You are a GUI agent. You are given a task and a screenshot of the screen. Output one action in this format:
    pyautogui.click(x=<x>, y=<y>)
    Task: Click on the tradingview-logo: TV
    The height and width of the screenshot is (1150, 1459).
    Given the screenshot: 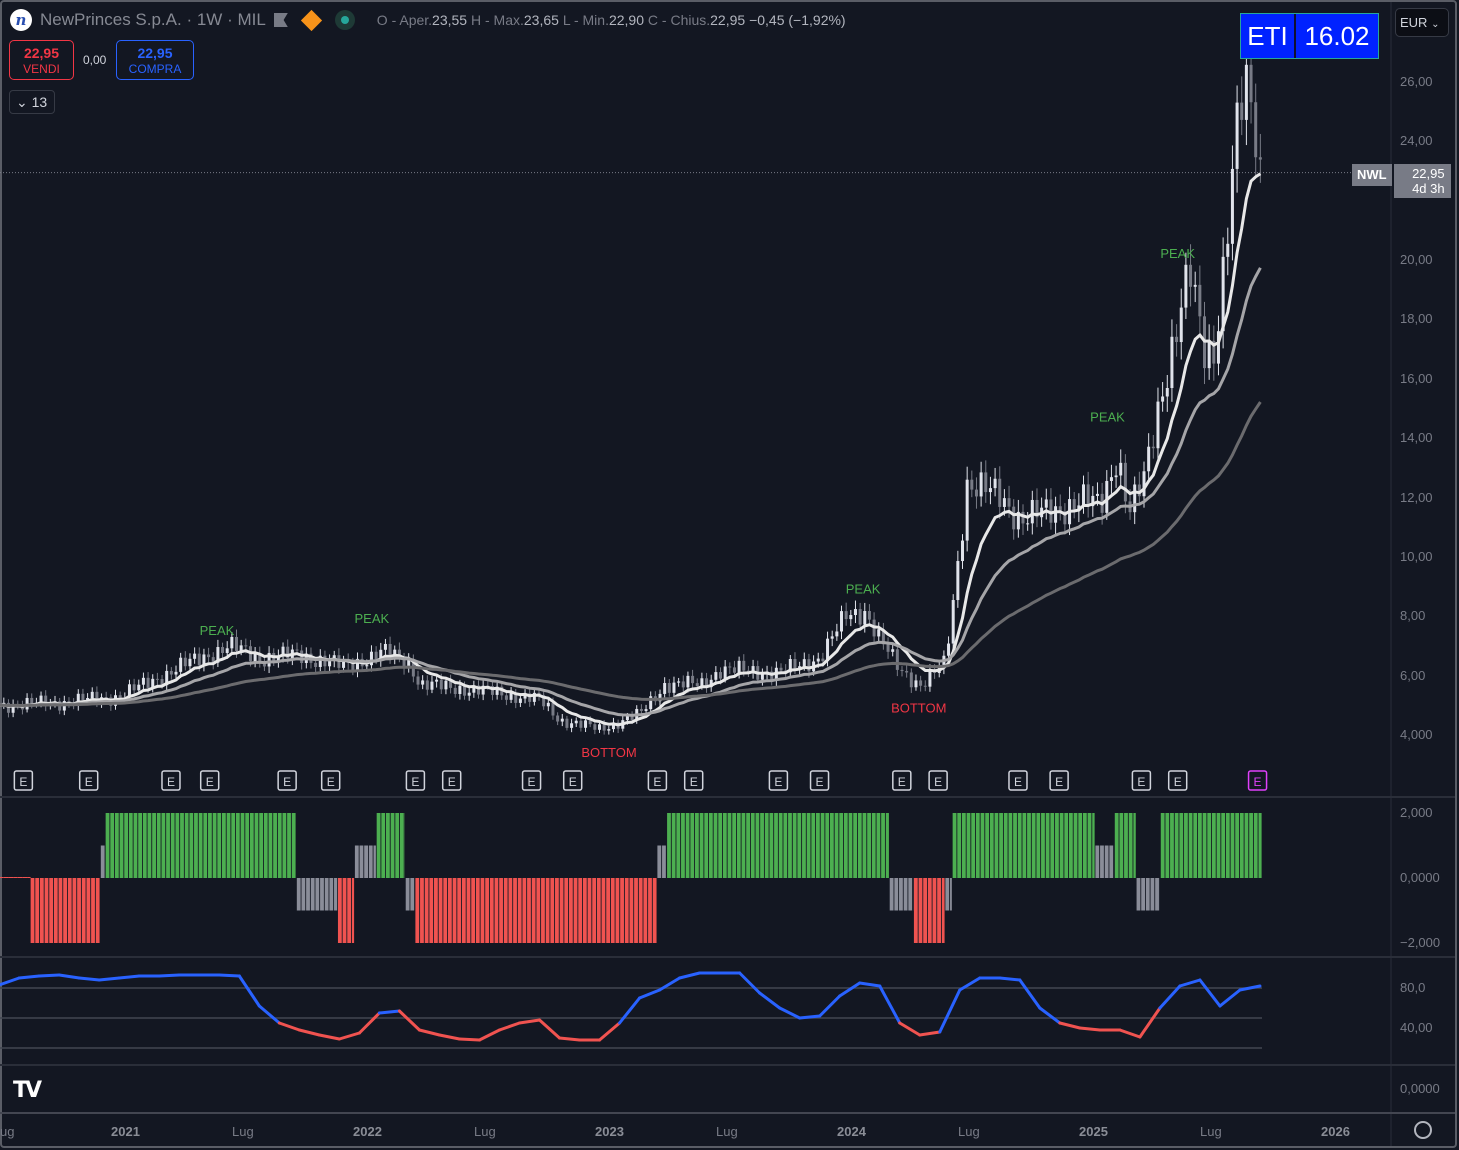 What is the action you would take?
    pyautogui.click(x=27, y=1090)
    